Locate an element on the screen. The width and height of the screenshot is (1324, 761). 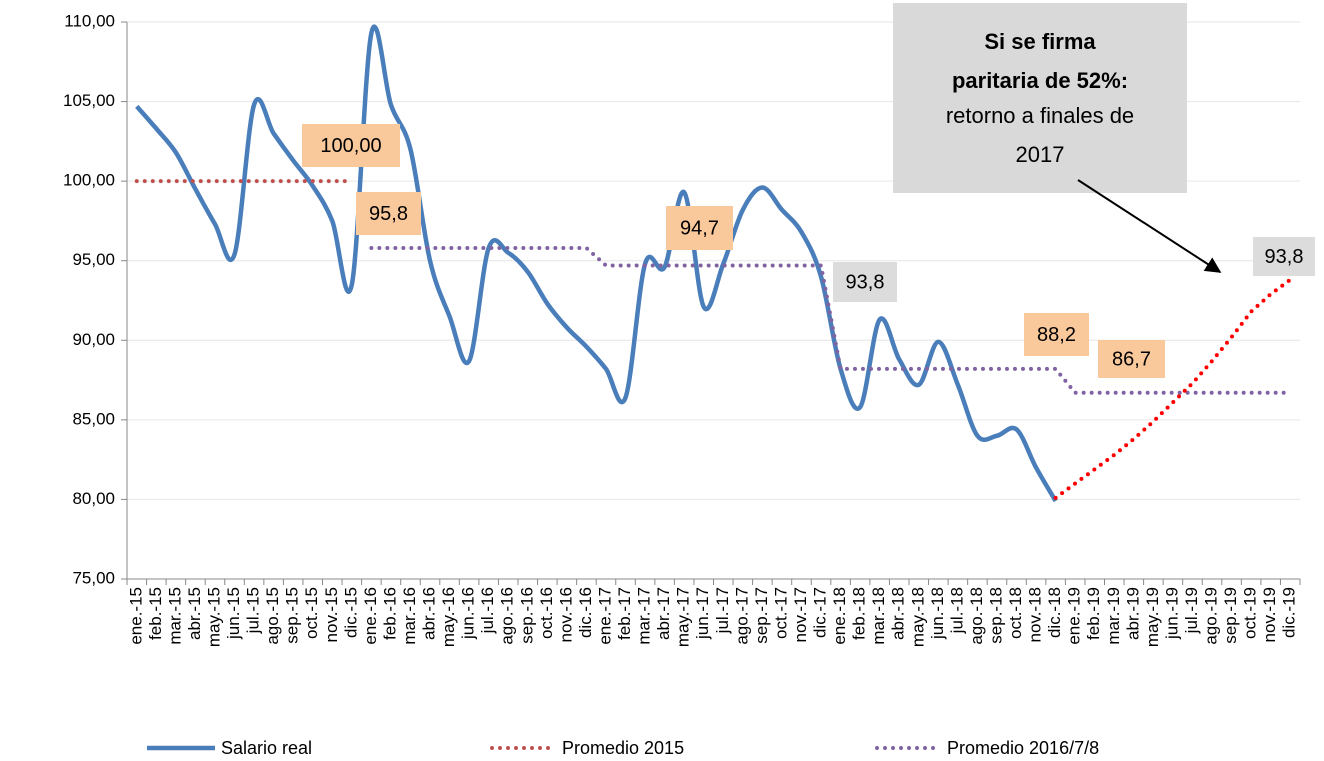
x-tick-label: jul.-16 is located at coordinates (487, 610).